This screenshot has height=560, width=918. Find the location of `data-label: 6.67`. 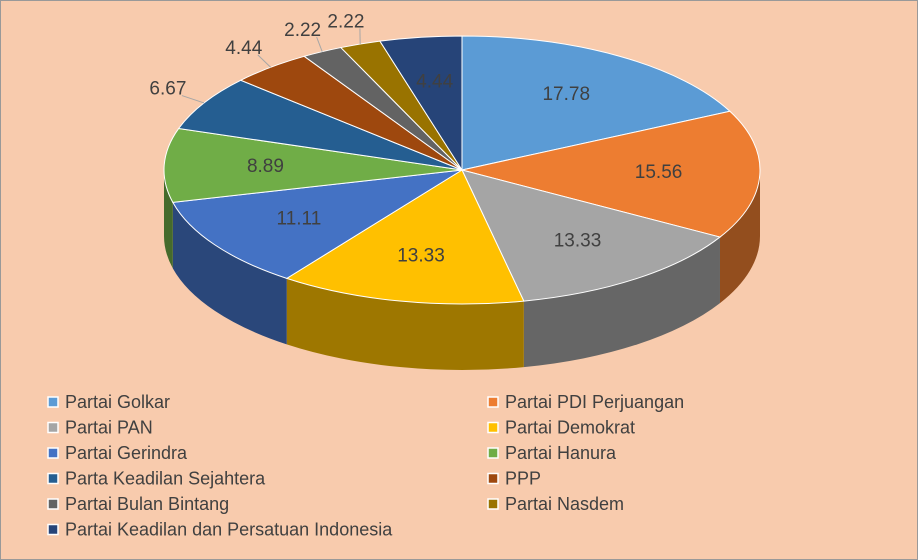

data-label: 6.67 is located at coordinates (167, 89).